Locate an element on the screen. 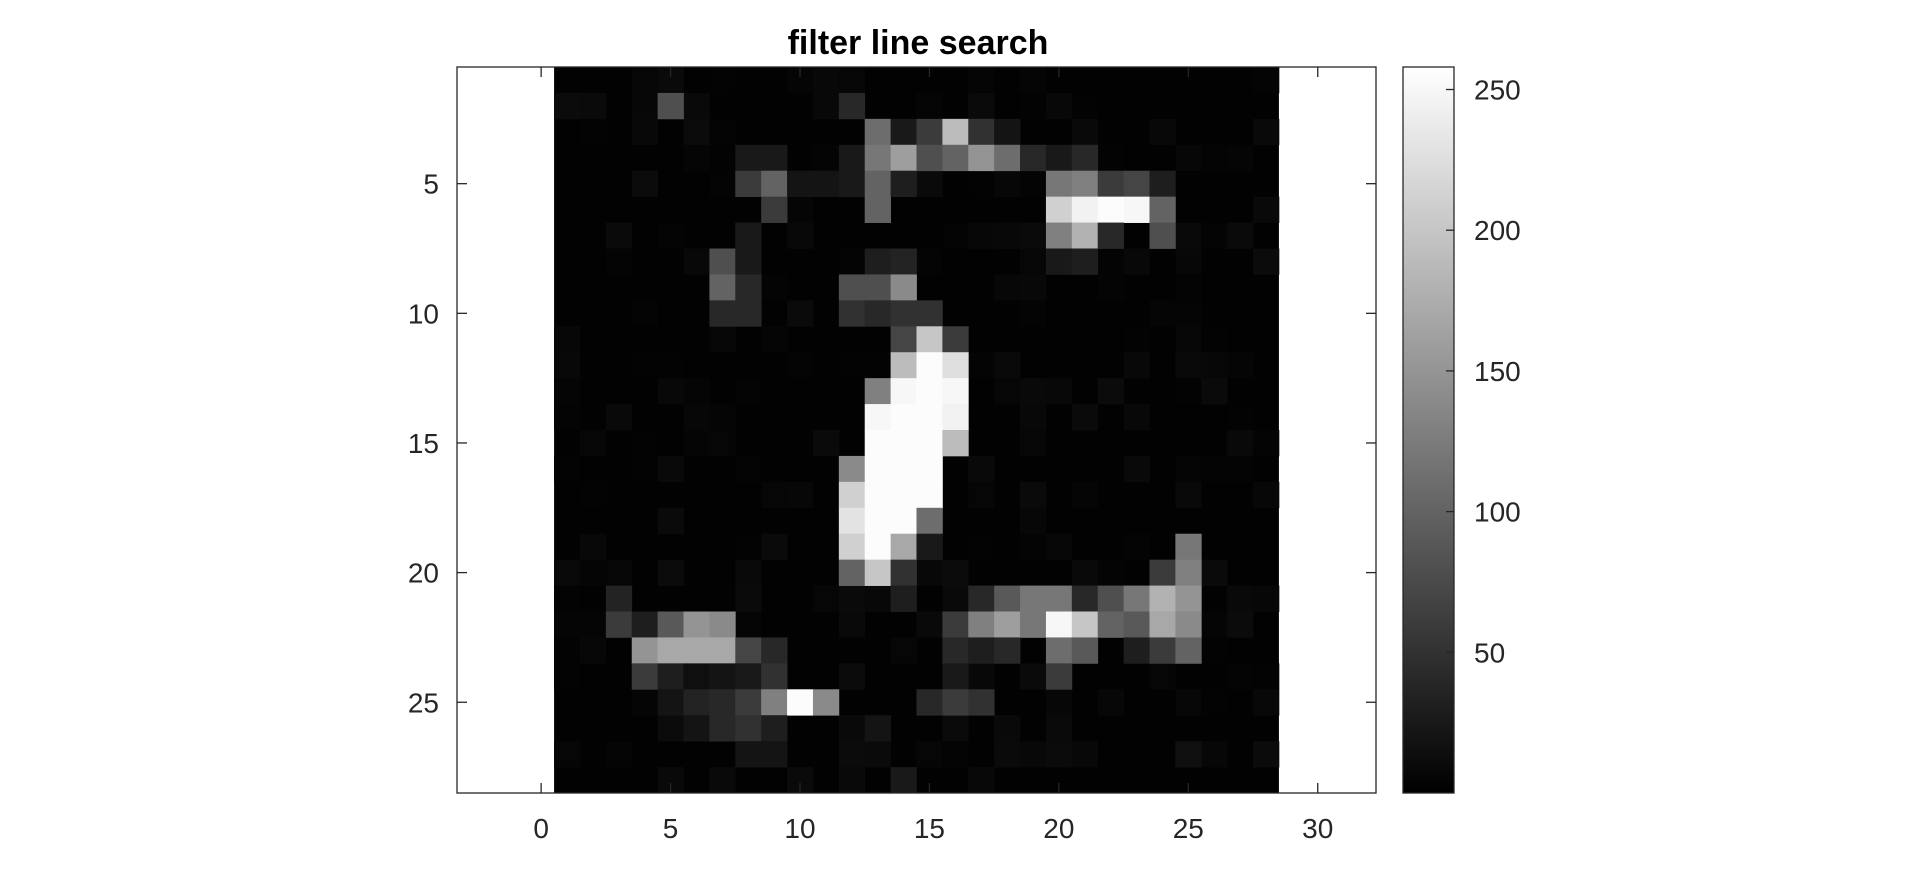 Image resolution: width=1914 pixels, height=889 pixels. chart-title: filter line search is located at coordinates (918, 43).